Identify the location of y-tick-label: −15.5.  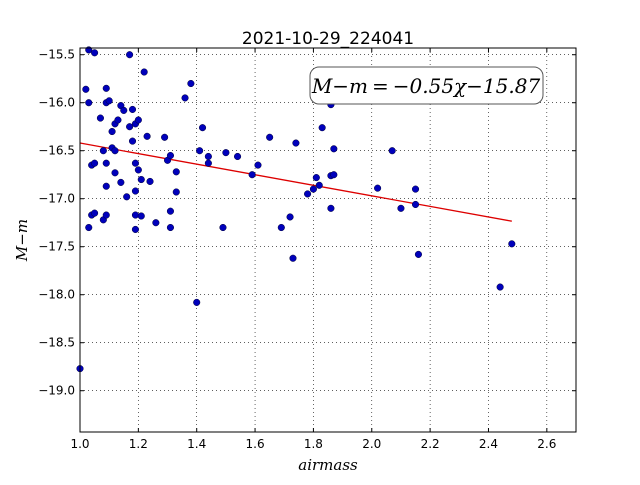
(56, 55).